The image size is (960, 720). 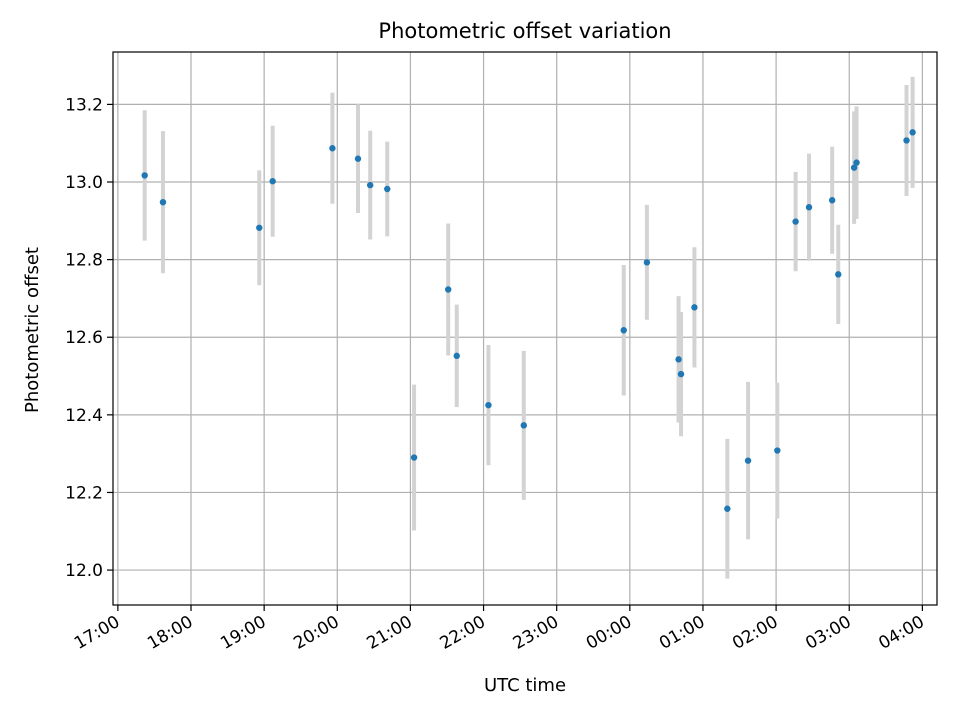 I want to click on x-axis-label: UTC time, so click(x=525, y=685).